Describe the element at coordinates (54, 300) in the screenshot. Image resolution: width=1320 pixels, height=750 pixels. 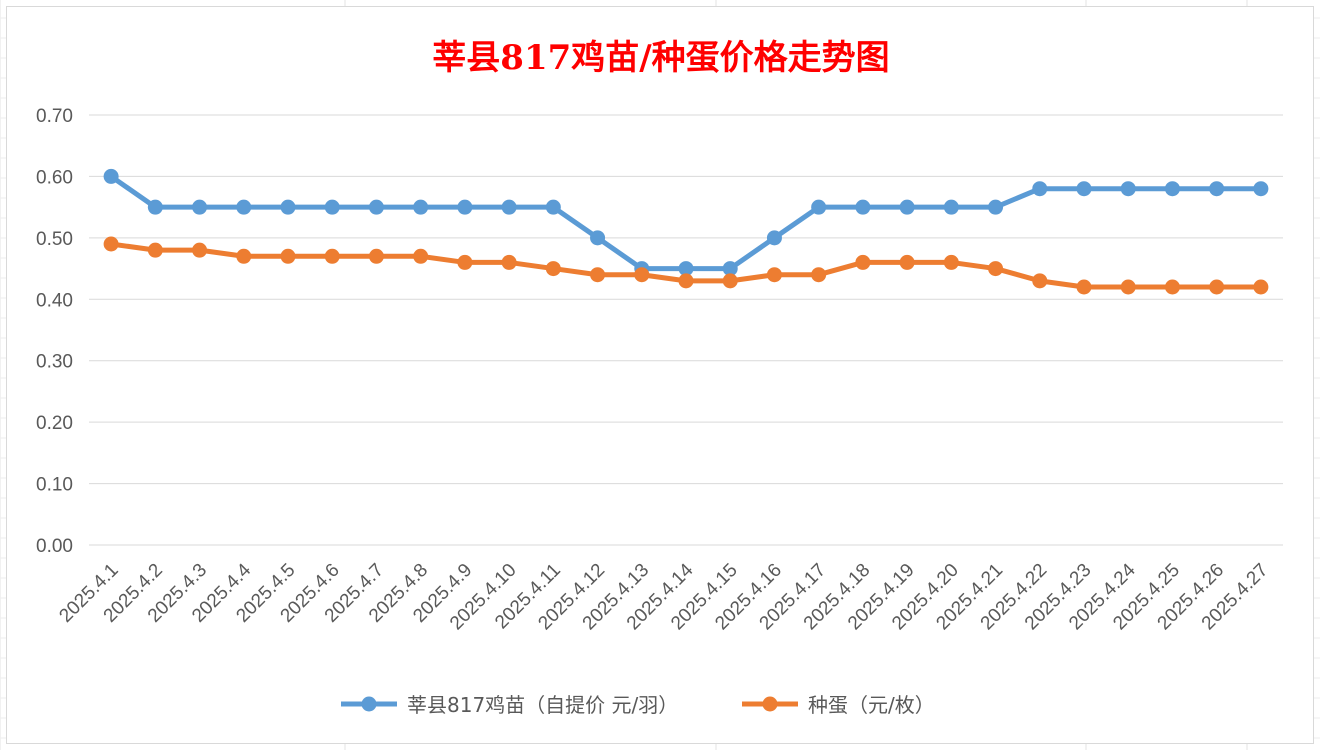
I see `y-tick-label: 0.40` at that location.